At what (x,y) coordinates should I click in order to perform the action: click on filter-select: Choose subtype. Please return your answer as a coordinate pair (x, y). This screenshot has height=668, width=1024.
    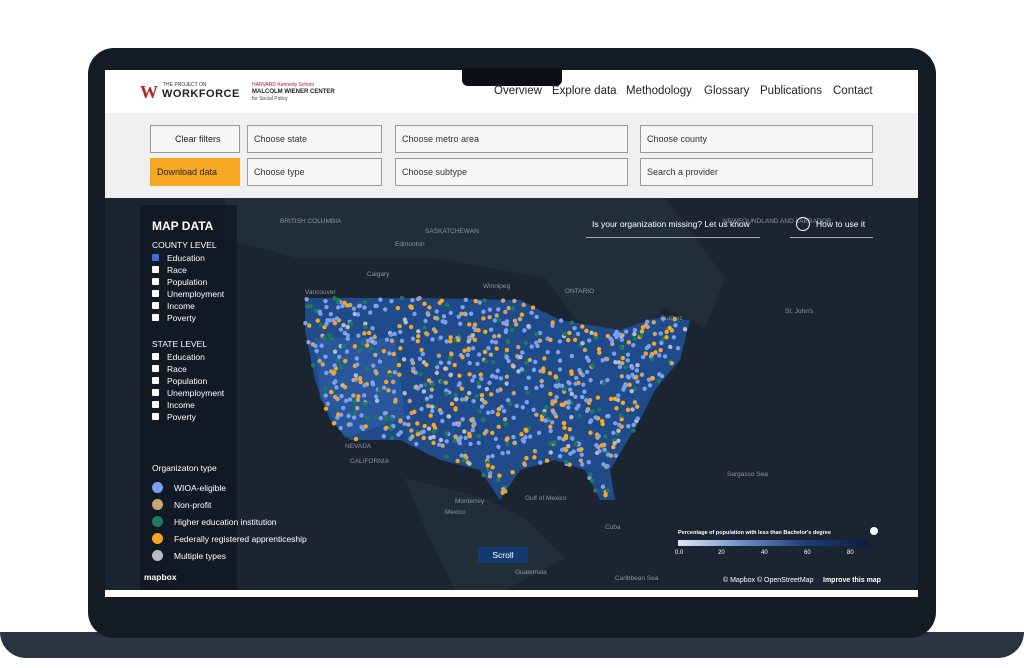
    Looking at the image, I should click on (511, 172).